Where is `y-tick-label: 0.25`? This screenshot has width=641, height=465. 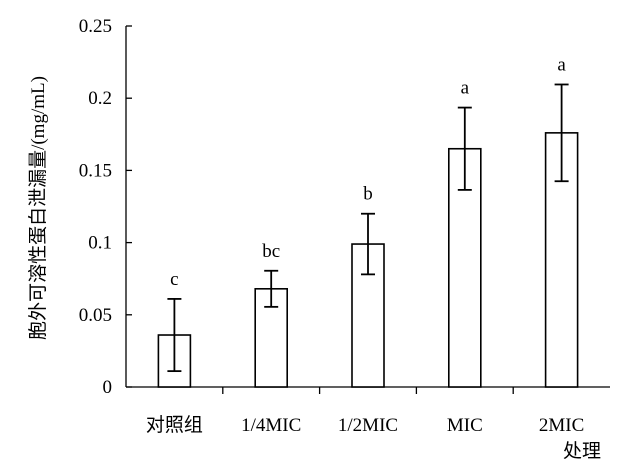 y-tick-label: 0.25 is located at coordinates (95, 26).